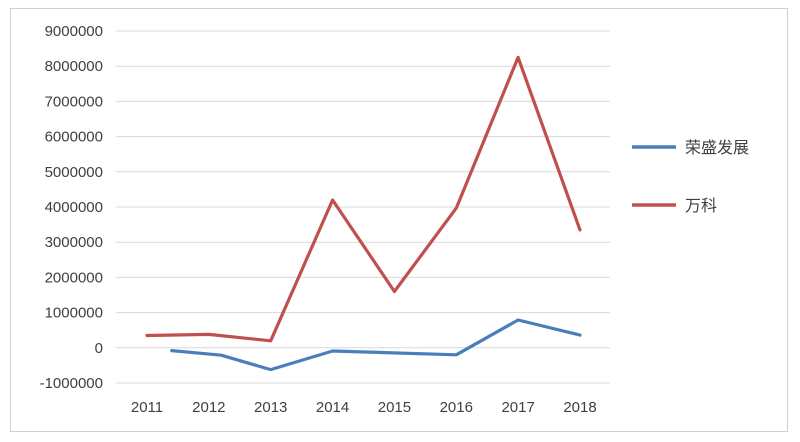 The height and width of the screenshot is (442, 800). I want to click on x-tick-label: 2018, so click(579, 407).